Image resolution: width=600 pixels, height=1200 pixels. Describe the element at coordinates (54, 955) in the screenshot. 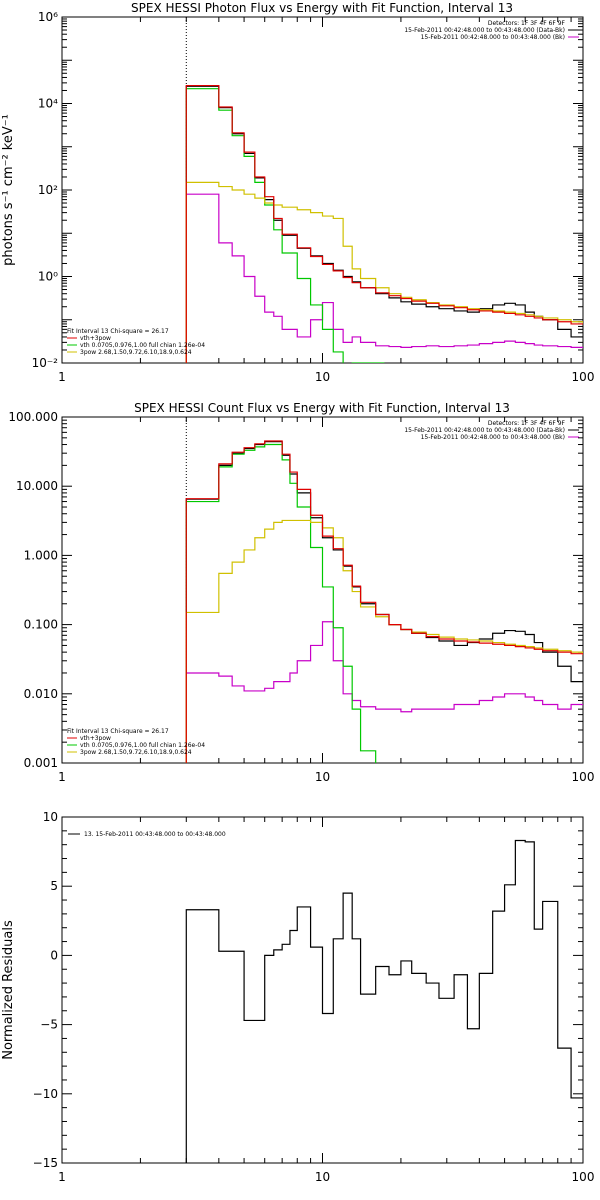

I see `y-tick-label: 0` at that location.